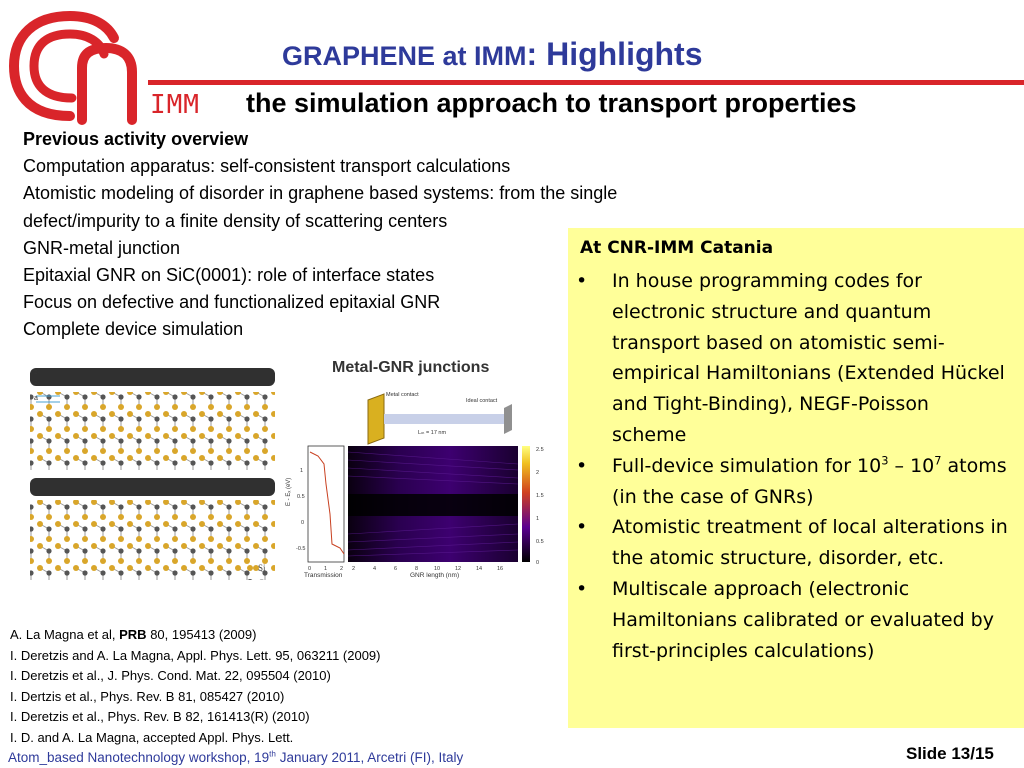 The height and width of the screenshot is (768, 1024). I want to click on x-tick: 12, so click(458, 569).